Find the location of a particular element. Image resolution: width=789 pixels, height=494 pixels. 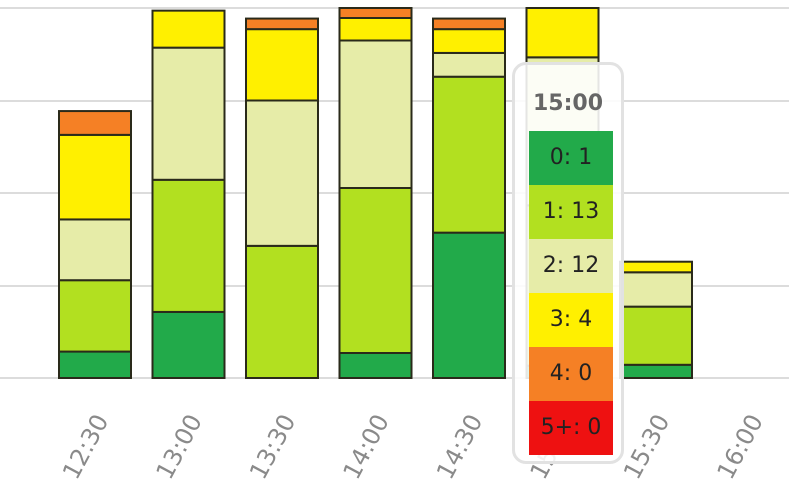

tooltip-row: 4: 0 is located at coordinates (571, 374).